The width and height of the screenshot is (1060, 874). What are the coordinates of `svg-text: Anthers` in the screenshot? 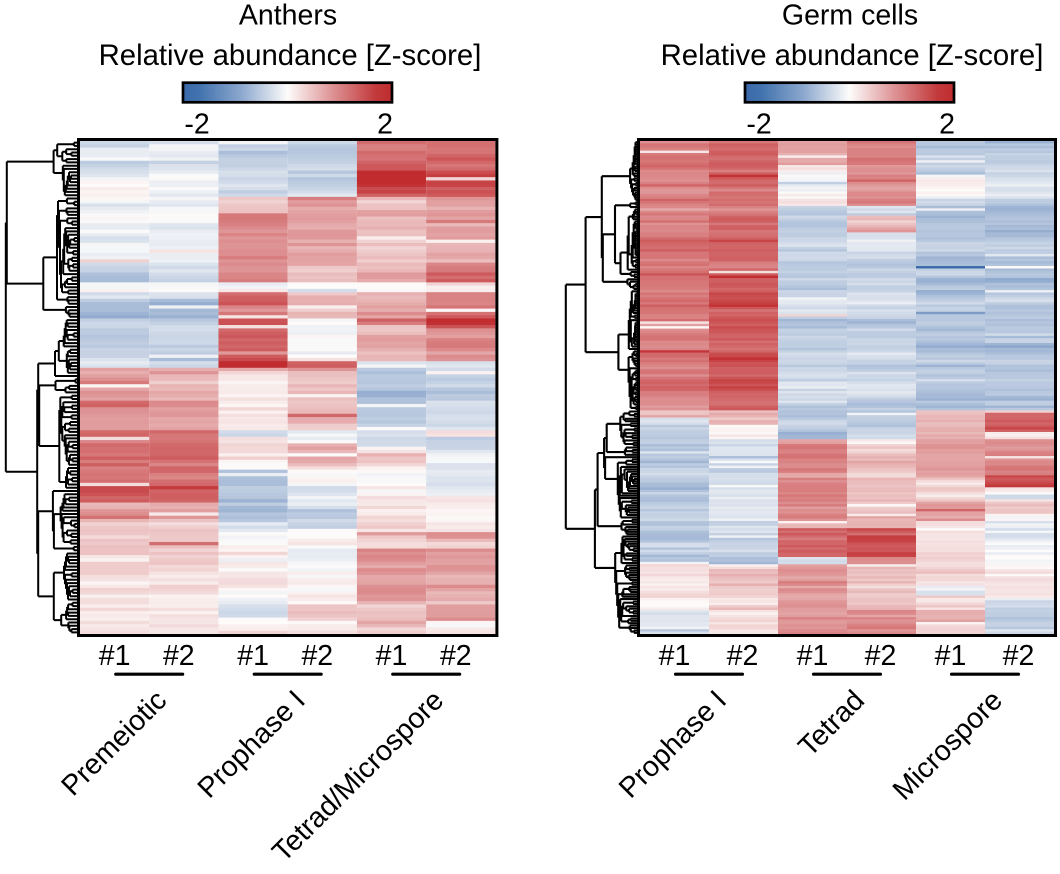 It's located at (288, 16).